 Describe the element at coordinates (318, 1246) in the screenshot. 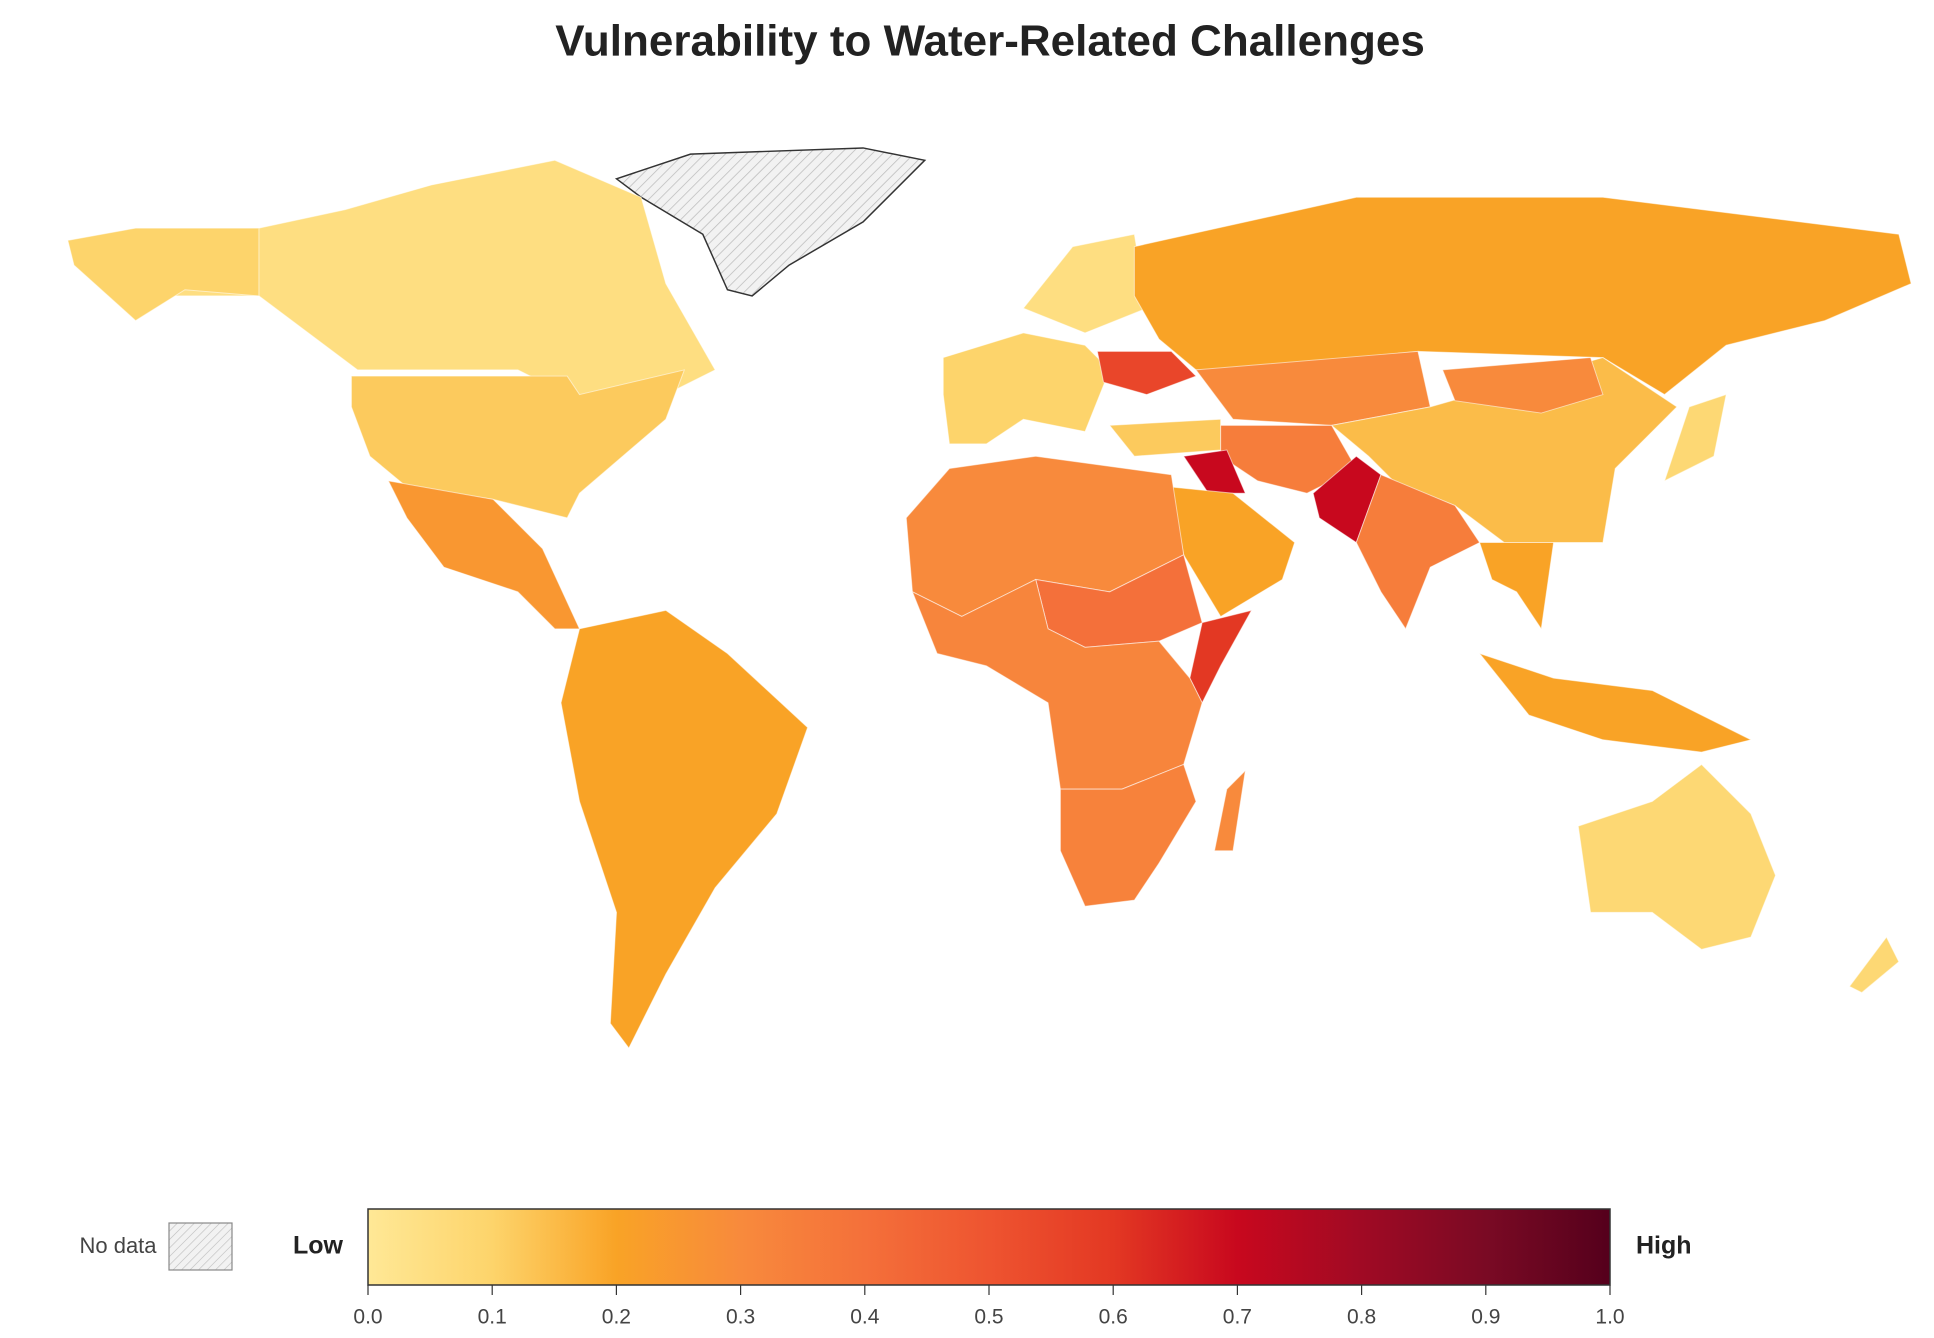

I see `low-label: Low` at that location.